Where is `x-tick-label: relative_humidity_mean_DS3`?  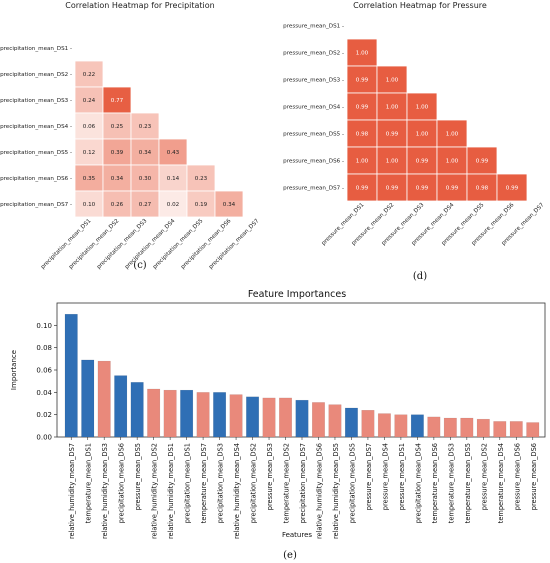 x-tick-label: relative_humidity_mean_DS3 is located at coordinates (105, 491).